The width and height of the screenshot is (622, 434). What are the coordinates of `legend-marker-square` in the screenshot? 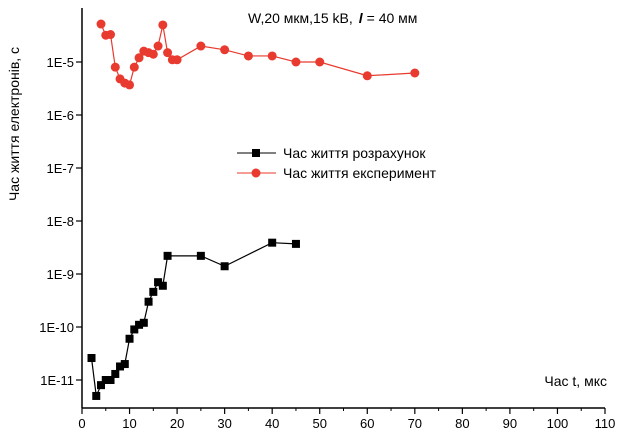 It's located at (256, 153).